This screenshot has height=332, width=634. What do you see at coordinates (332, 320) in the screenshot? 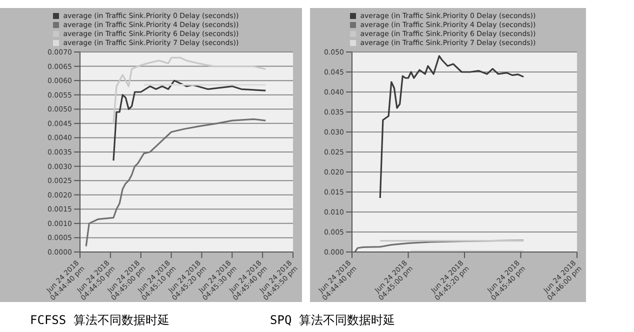
I see `text: SPQ 算法不同数据时延` at bounding box center [332, 320].